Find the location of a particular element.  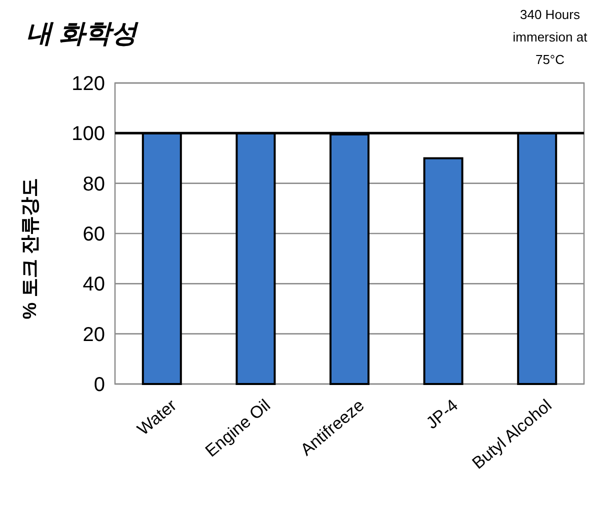

y-tick-label: 0 is located at coordinates (99, 385).